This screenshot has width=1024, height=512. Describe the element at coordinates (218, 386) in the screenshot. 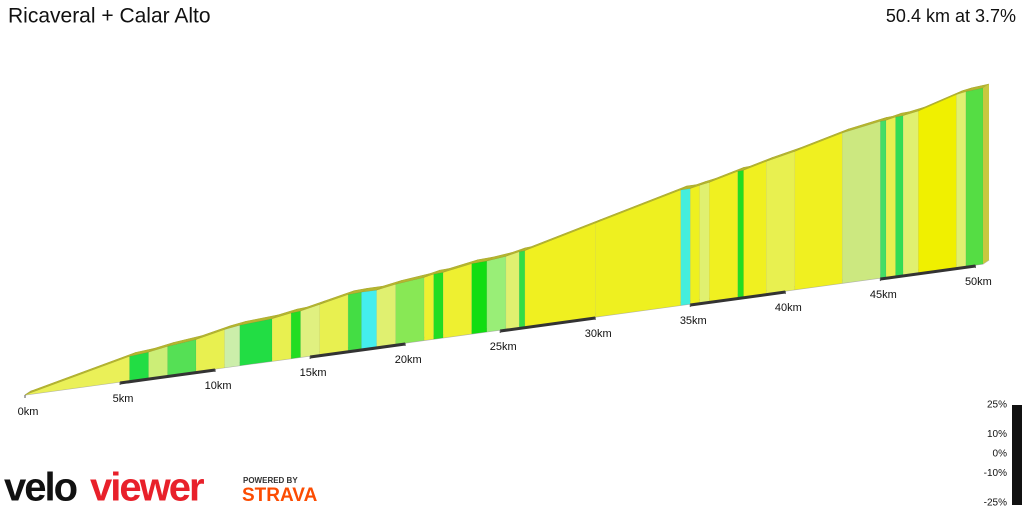

I see `x-tick-label: 10km` at that location.